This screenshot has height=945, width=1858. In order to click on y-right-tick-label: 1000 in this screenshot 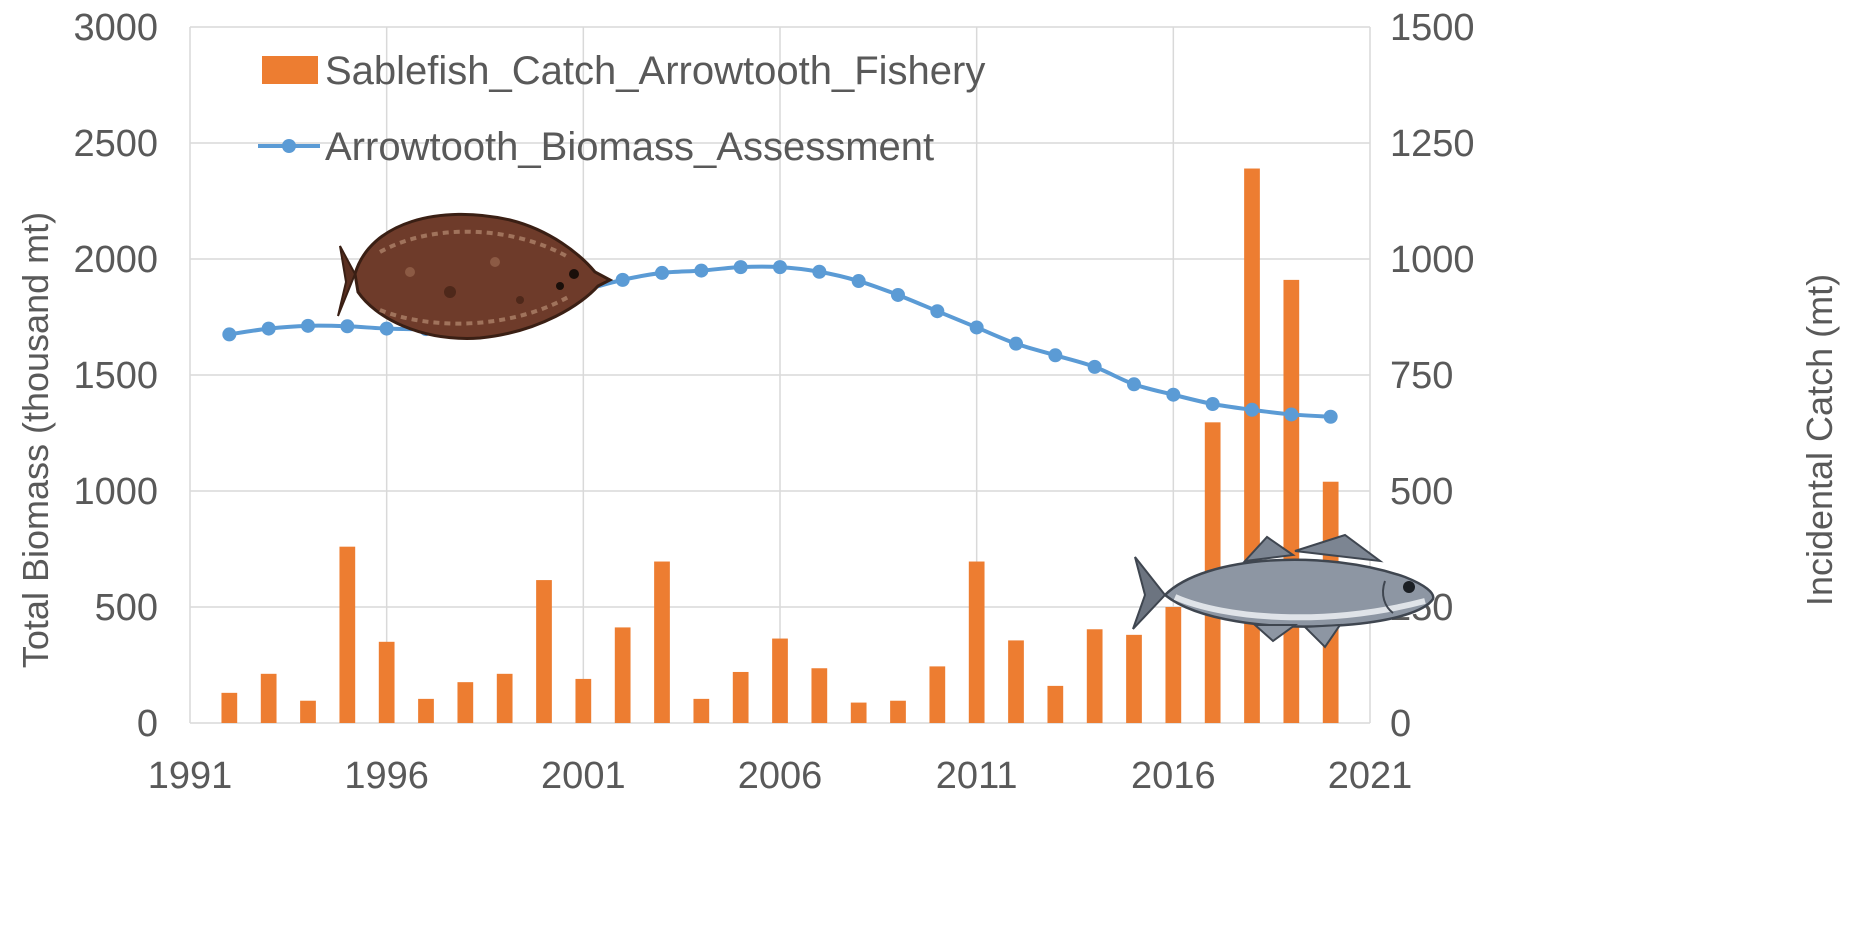, I will do `click(1432, 260)`.